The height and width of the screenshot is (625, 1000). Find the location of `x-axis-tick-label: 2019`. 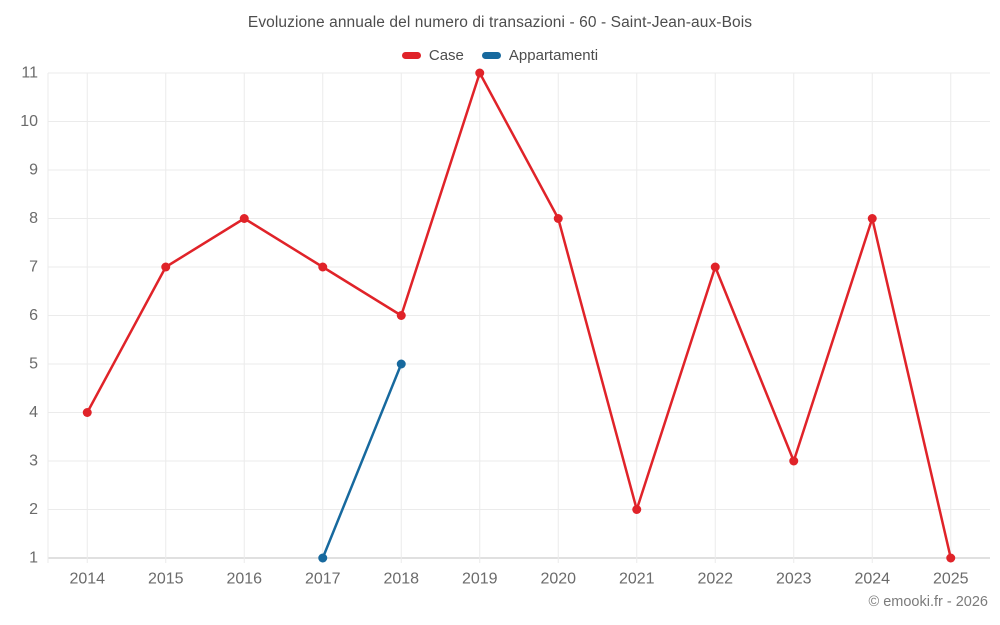

x-axis-tick-label: 2019 is located at coordinates (480, 579).